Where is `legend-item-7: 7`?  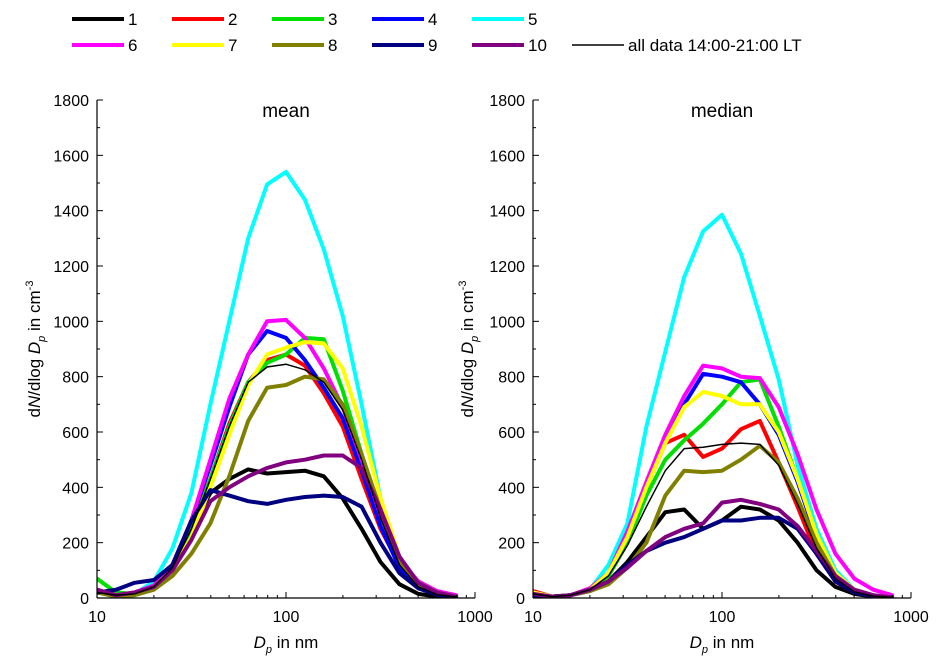 legend-item-7: 7 is located at coordinates (204, 45).